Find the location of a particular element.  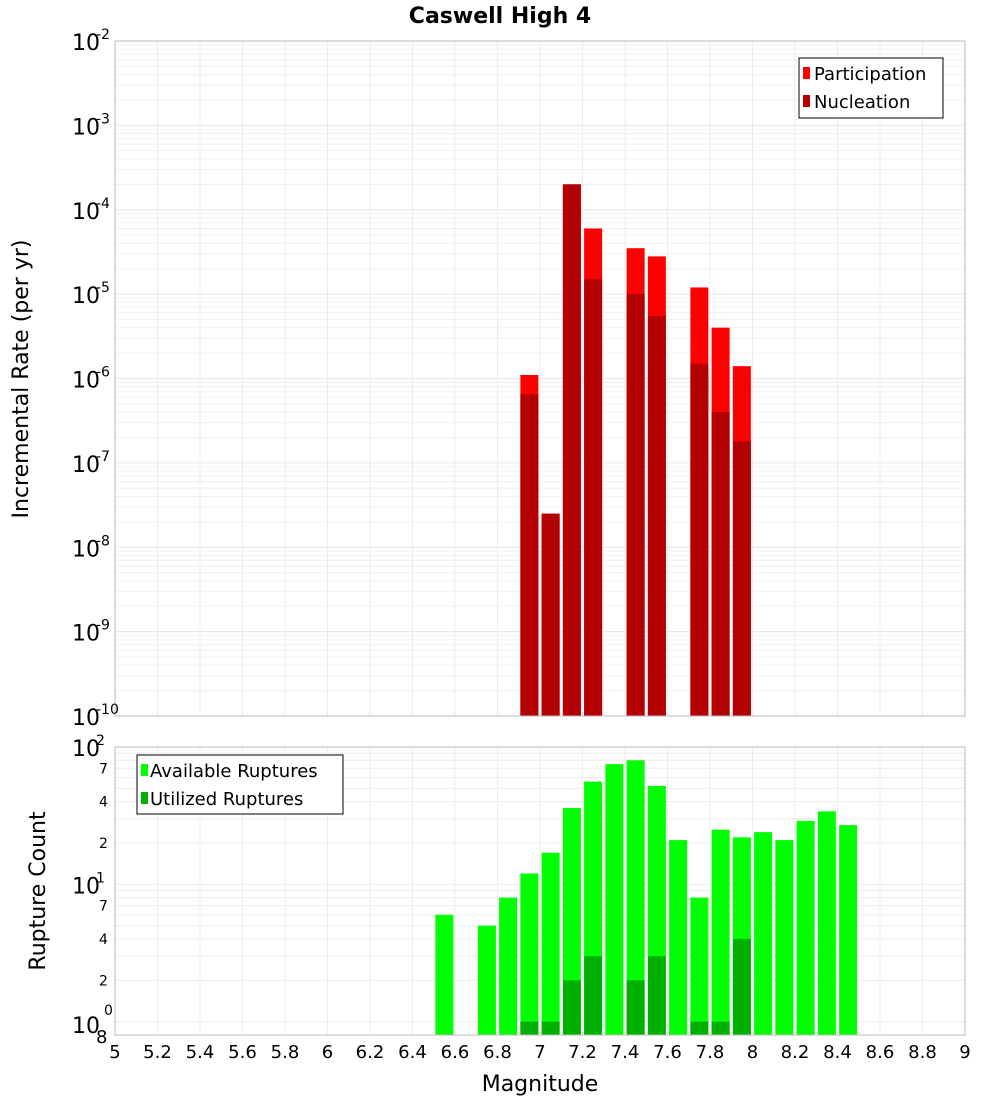

x-tick-label: 8.2 is located at coordinates (795, 1052).